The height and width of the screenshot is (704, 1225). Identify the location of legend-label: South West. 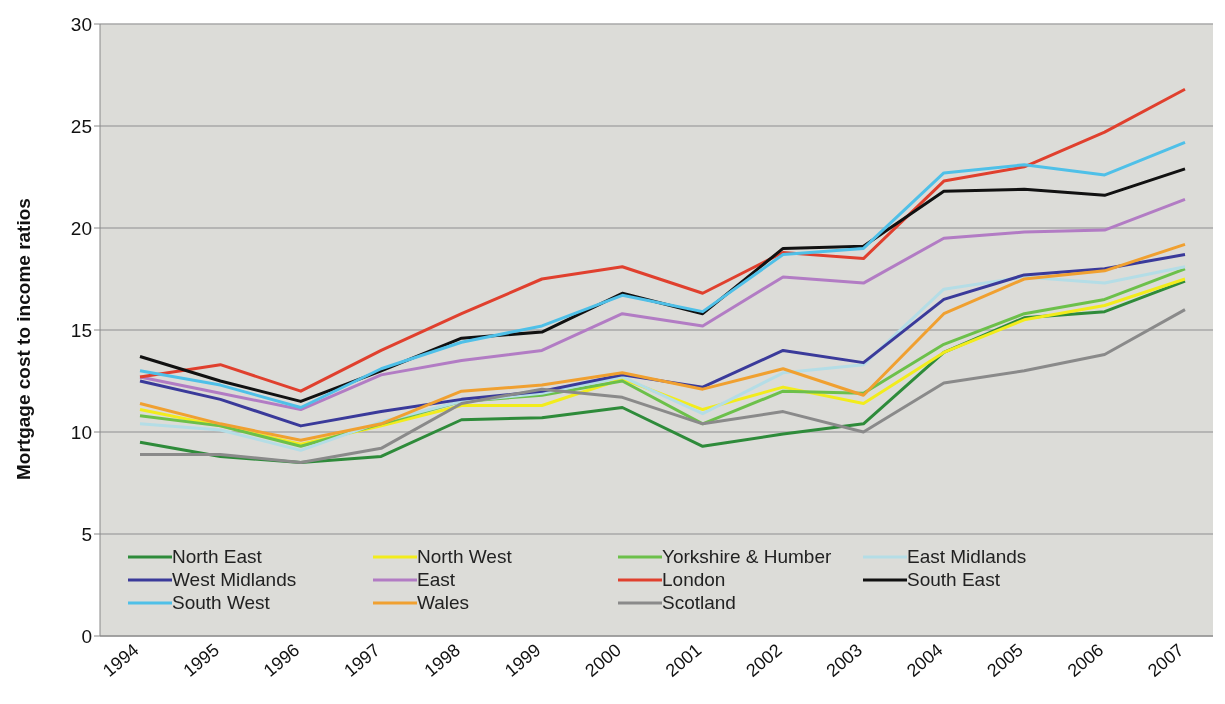
(221, 603).